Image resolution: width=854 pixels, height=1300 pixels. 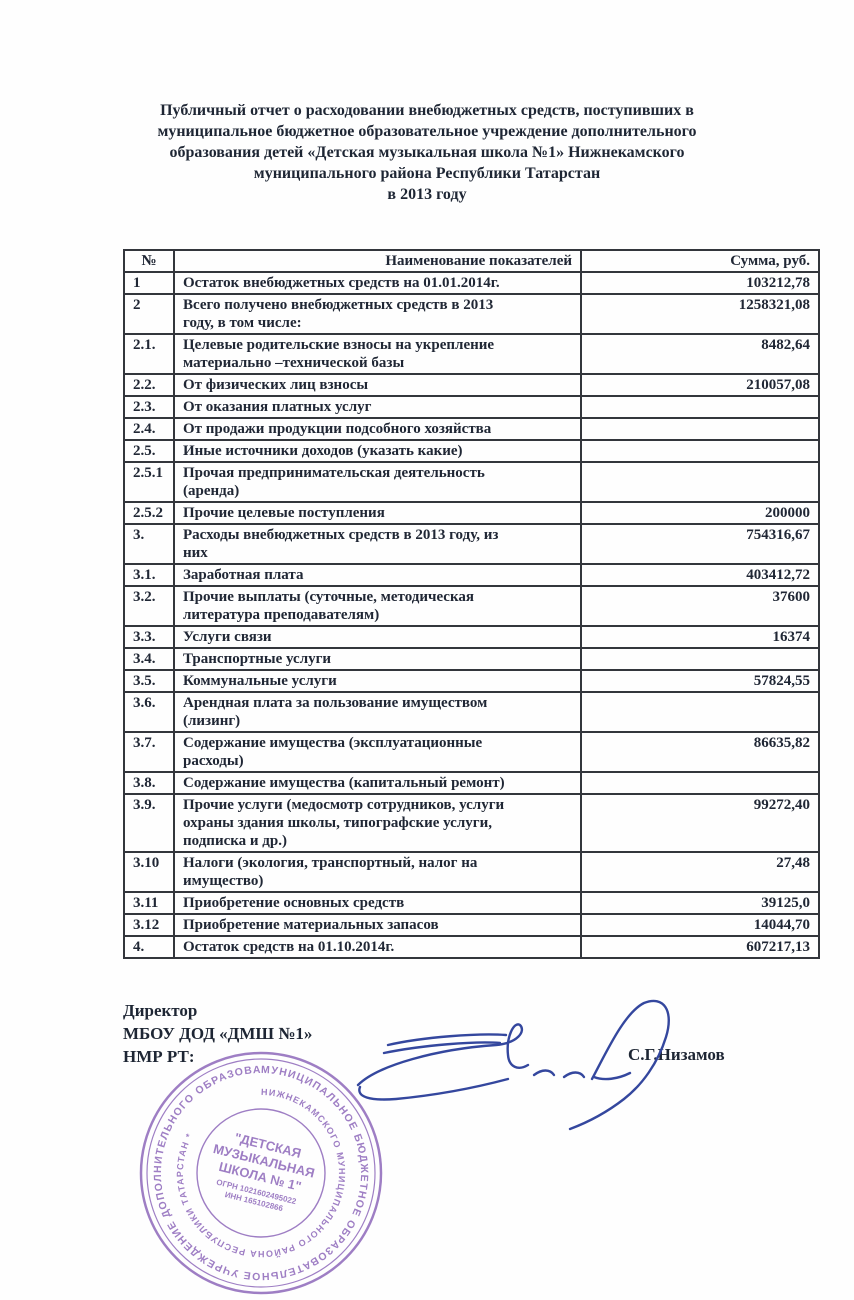 What do you see at coordinates (377, 261) in the screenshot?
I see `header-cell-name: Наименование показателей` at bounding box center [377, 261].